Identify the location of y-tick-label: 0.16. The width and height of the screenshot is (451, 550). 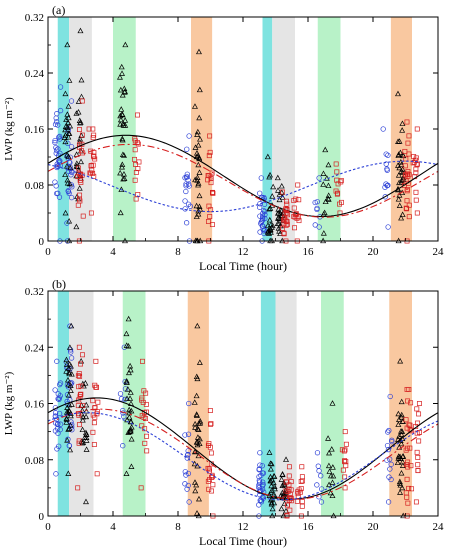
(35, 405).